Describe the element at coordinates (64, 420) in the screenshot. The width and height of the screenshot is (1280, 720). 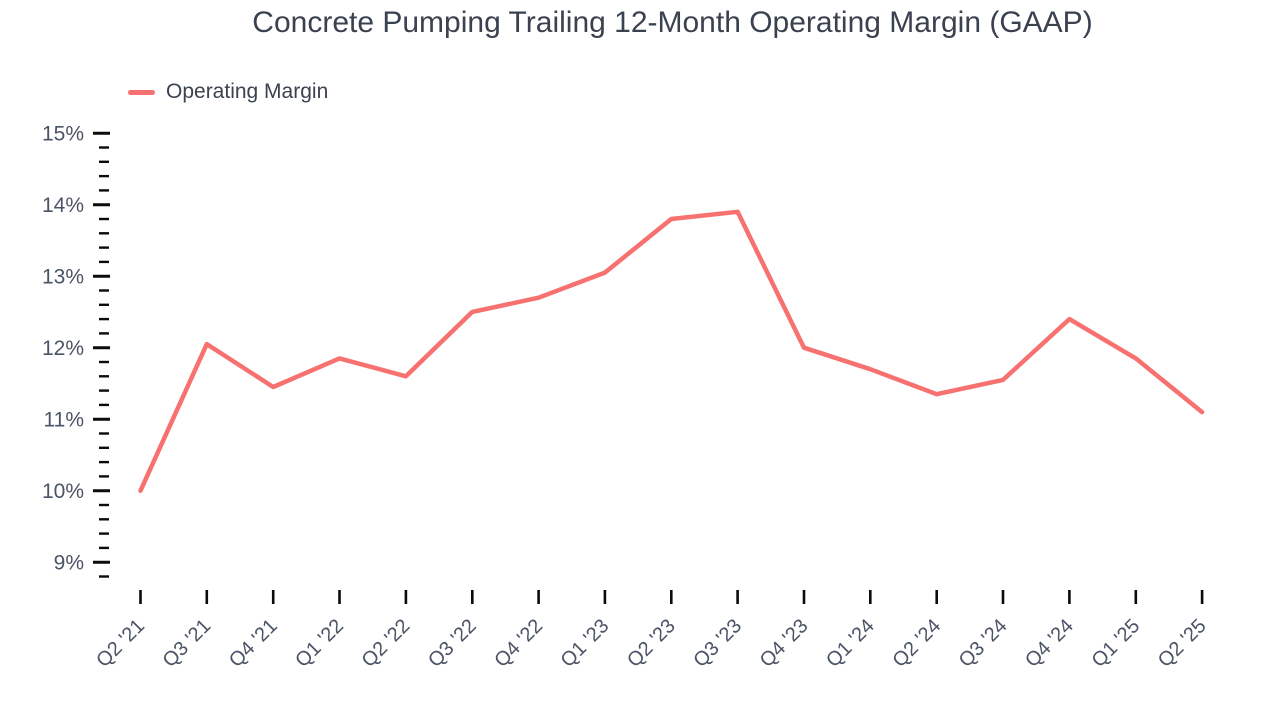
I see `y-axis-label: 11%` at that location.